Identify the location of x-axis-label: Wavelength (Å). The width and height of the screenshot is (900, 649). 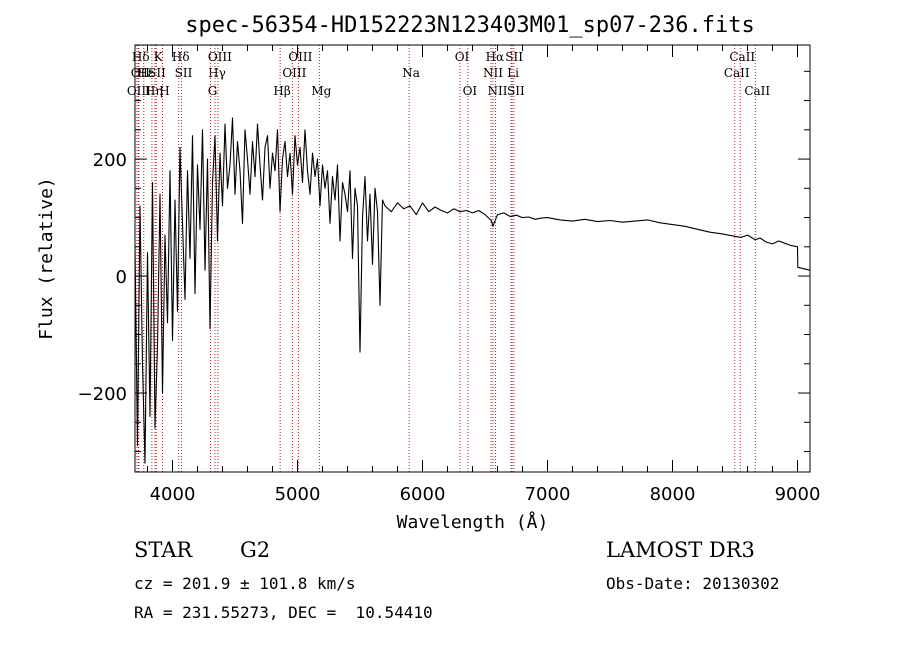
(473, 522).